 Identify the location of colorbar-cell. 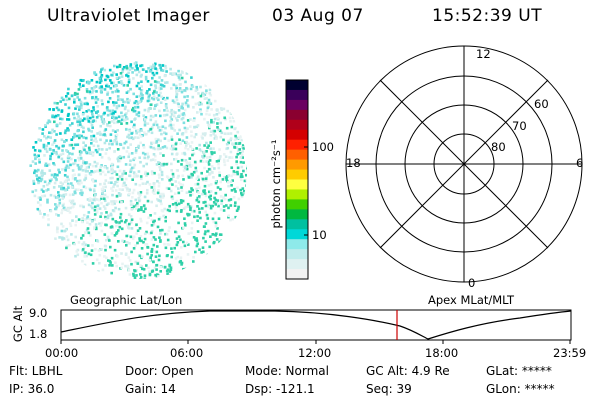
(297, 244).